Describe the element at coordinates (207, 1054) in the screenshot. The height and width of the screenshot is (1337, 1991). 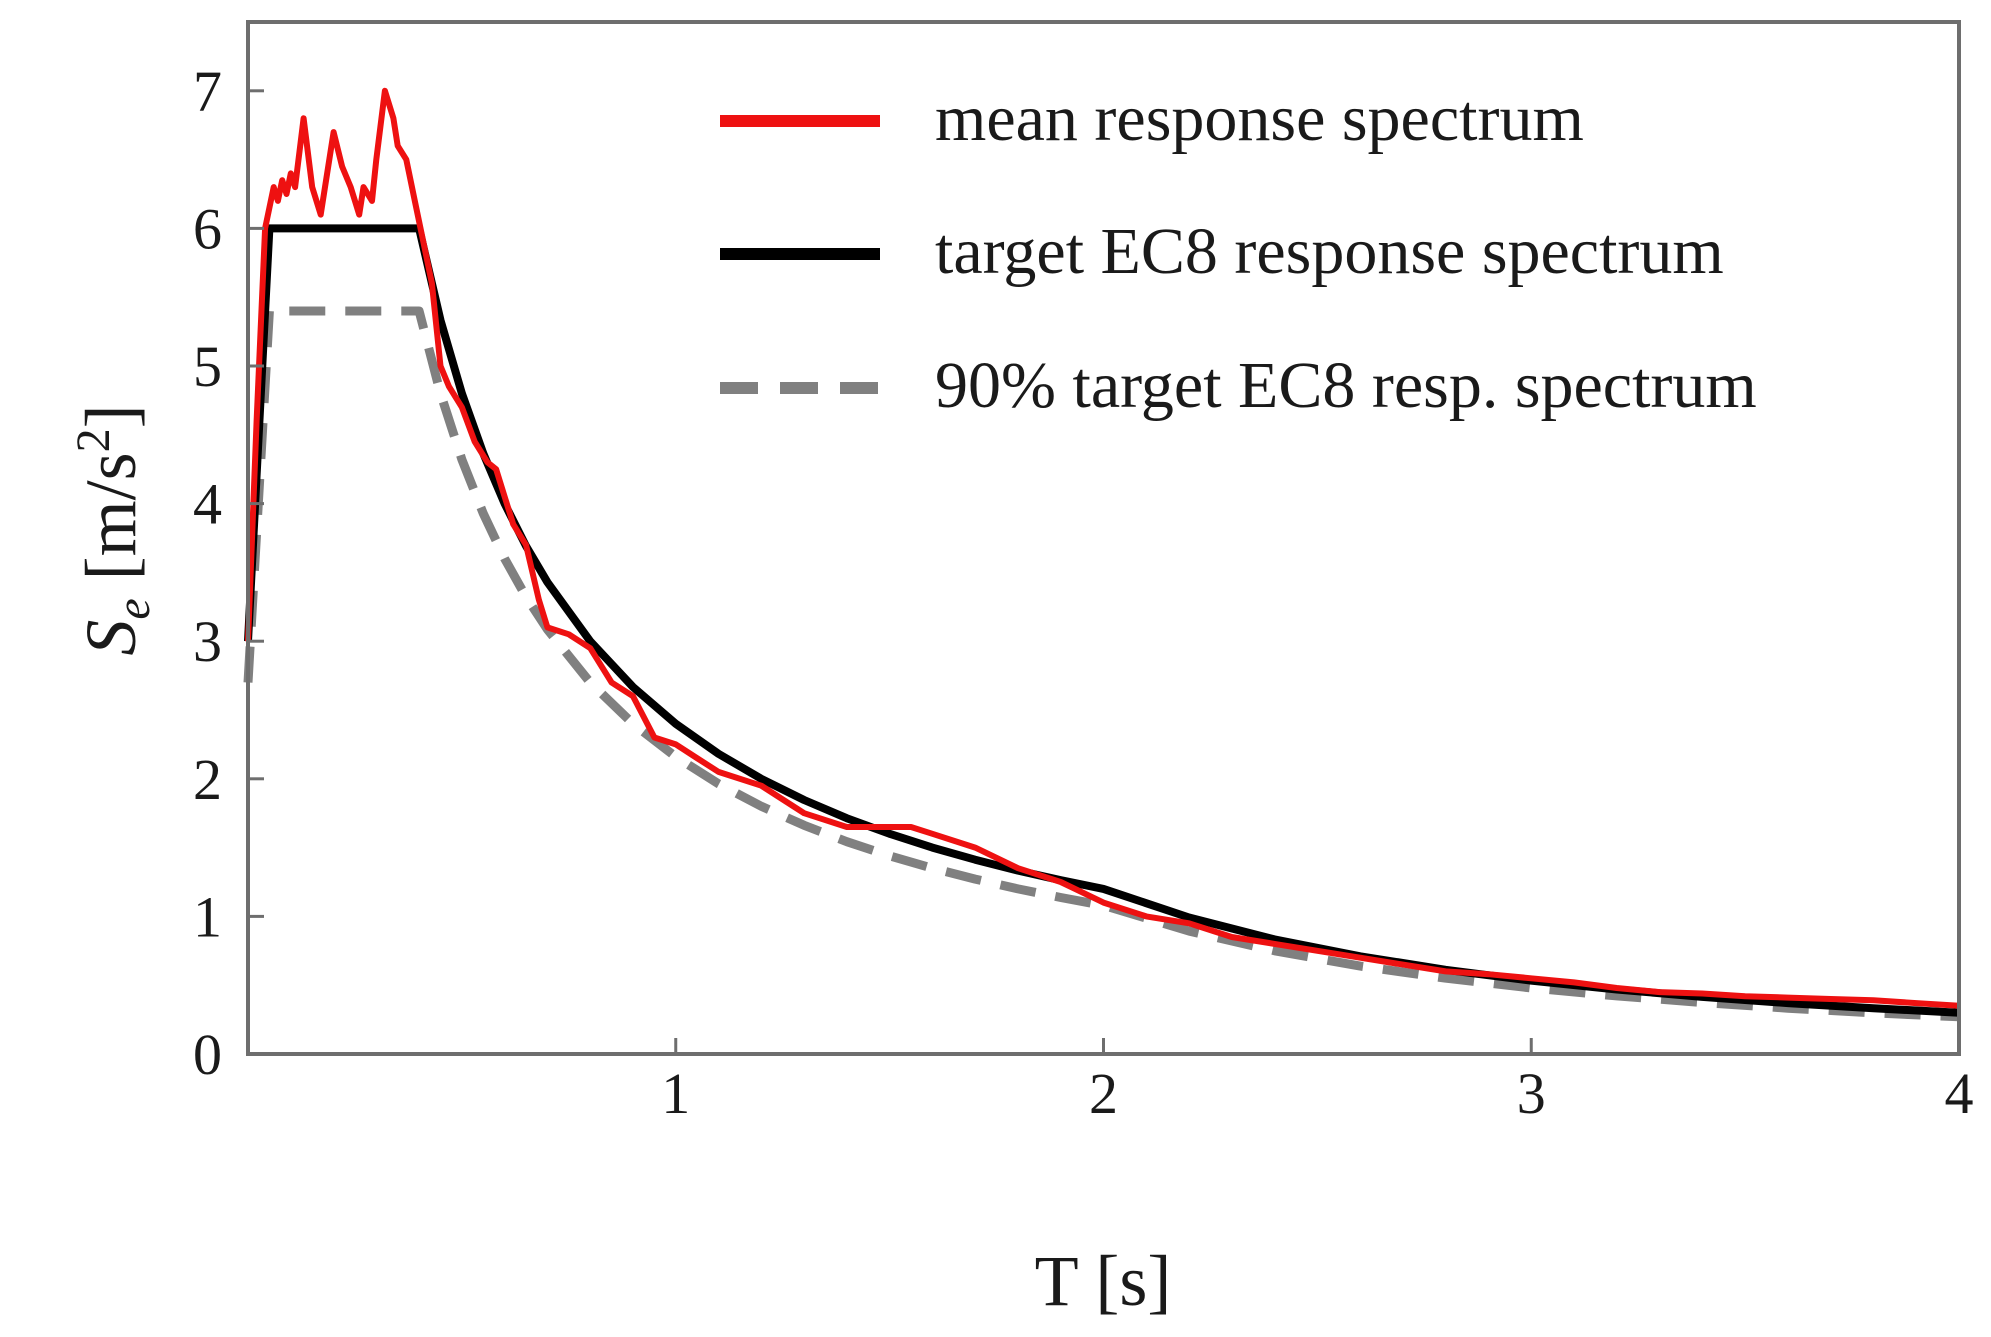
I see `y-tick-label: 0` at that location.